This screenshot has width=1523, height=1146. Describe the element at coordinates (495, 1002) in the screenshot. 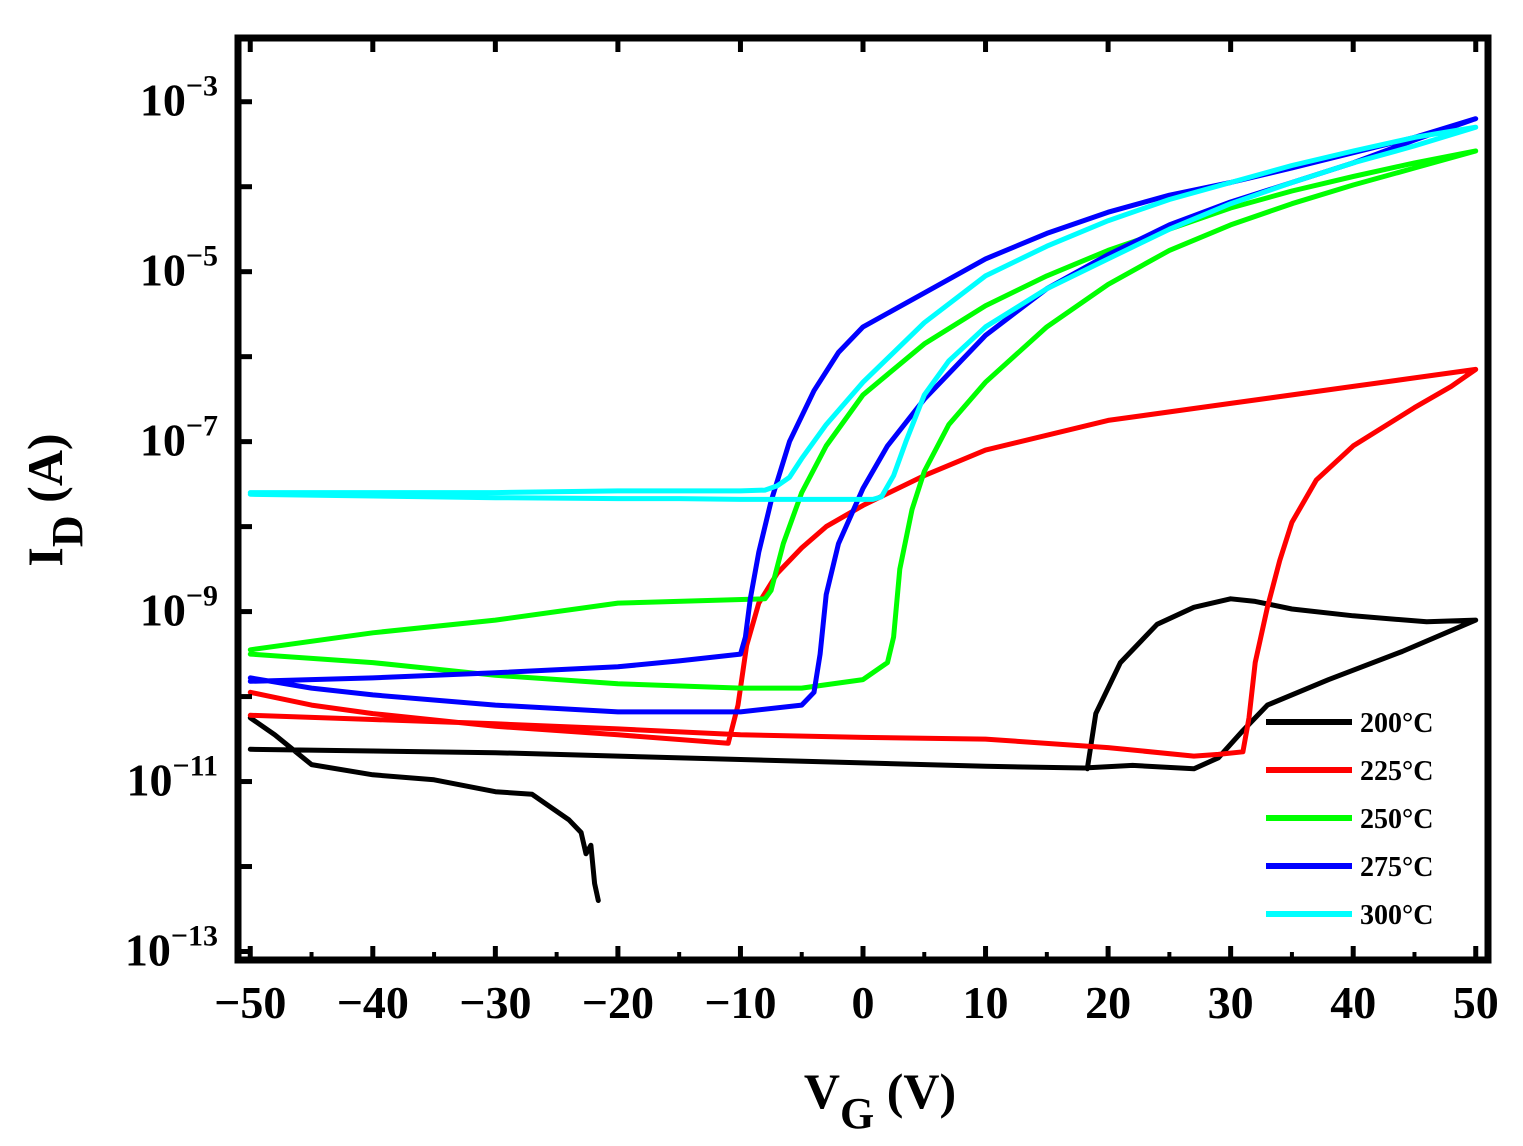

I see `x-tick-label: −30` at that location.